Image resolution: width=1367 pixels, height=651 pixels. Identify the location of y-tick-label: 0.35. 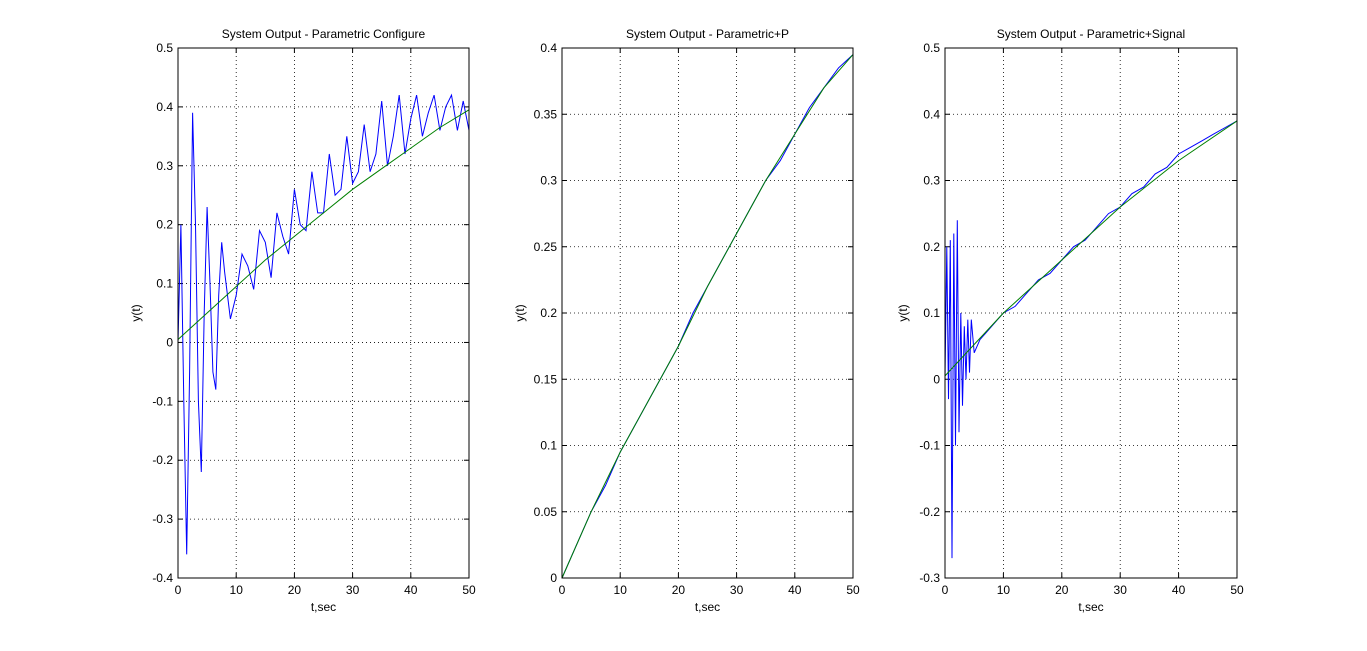
(546, 114).